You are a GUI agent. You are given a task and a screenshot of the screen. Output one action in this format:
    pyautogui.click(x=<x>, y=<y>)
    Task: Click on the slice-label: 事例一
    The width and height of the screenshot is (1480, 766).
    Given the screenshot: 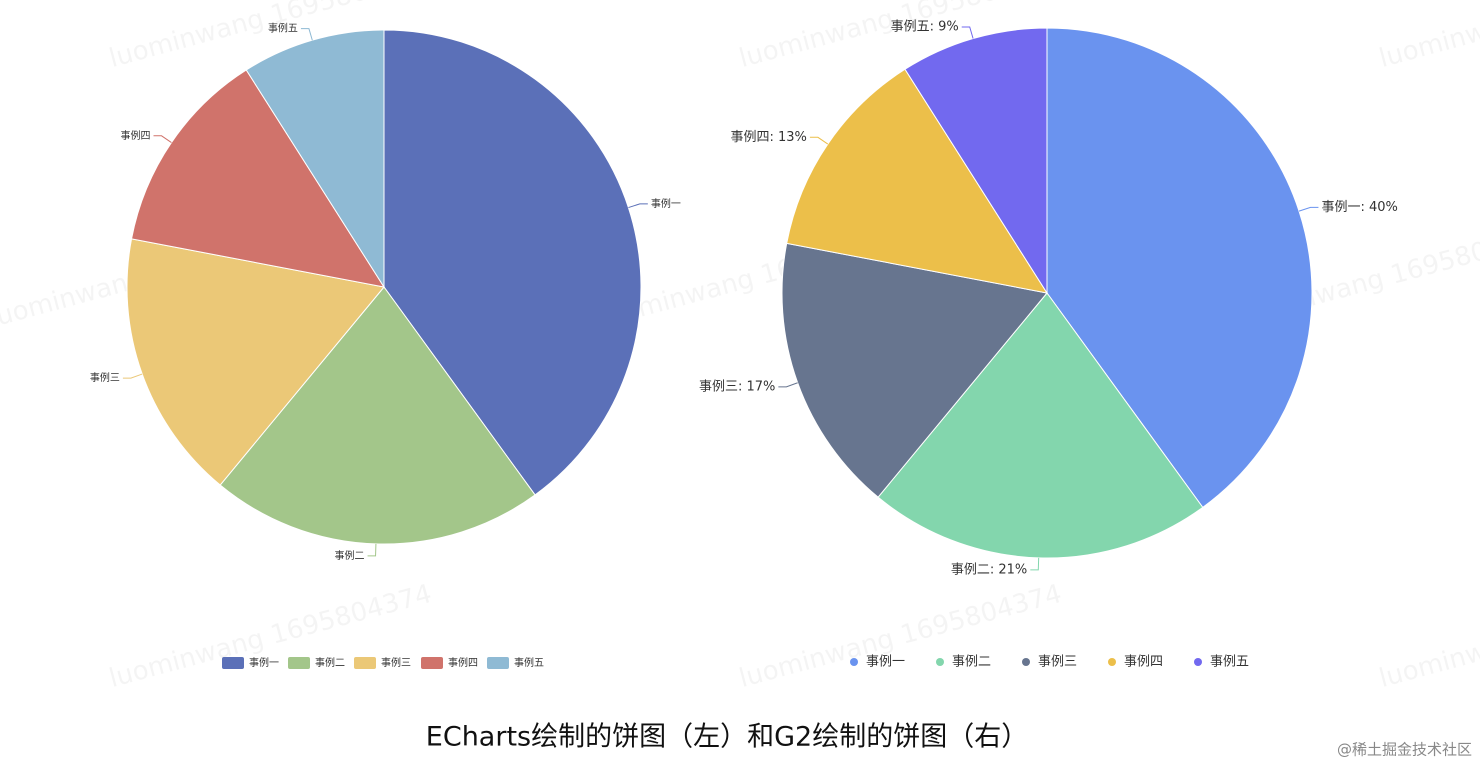 What is the action you would take?
    pyautogui.click(x=666, y=203)
    